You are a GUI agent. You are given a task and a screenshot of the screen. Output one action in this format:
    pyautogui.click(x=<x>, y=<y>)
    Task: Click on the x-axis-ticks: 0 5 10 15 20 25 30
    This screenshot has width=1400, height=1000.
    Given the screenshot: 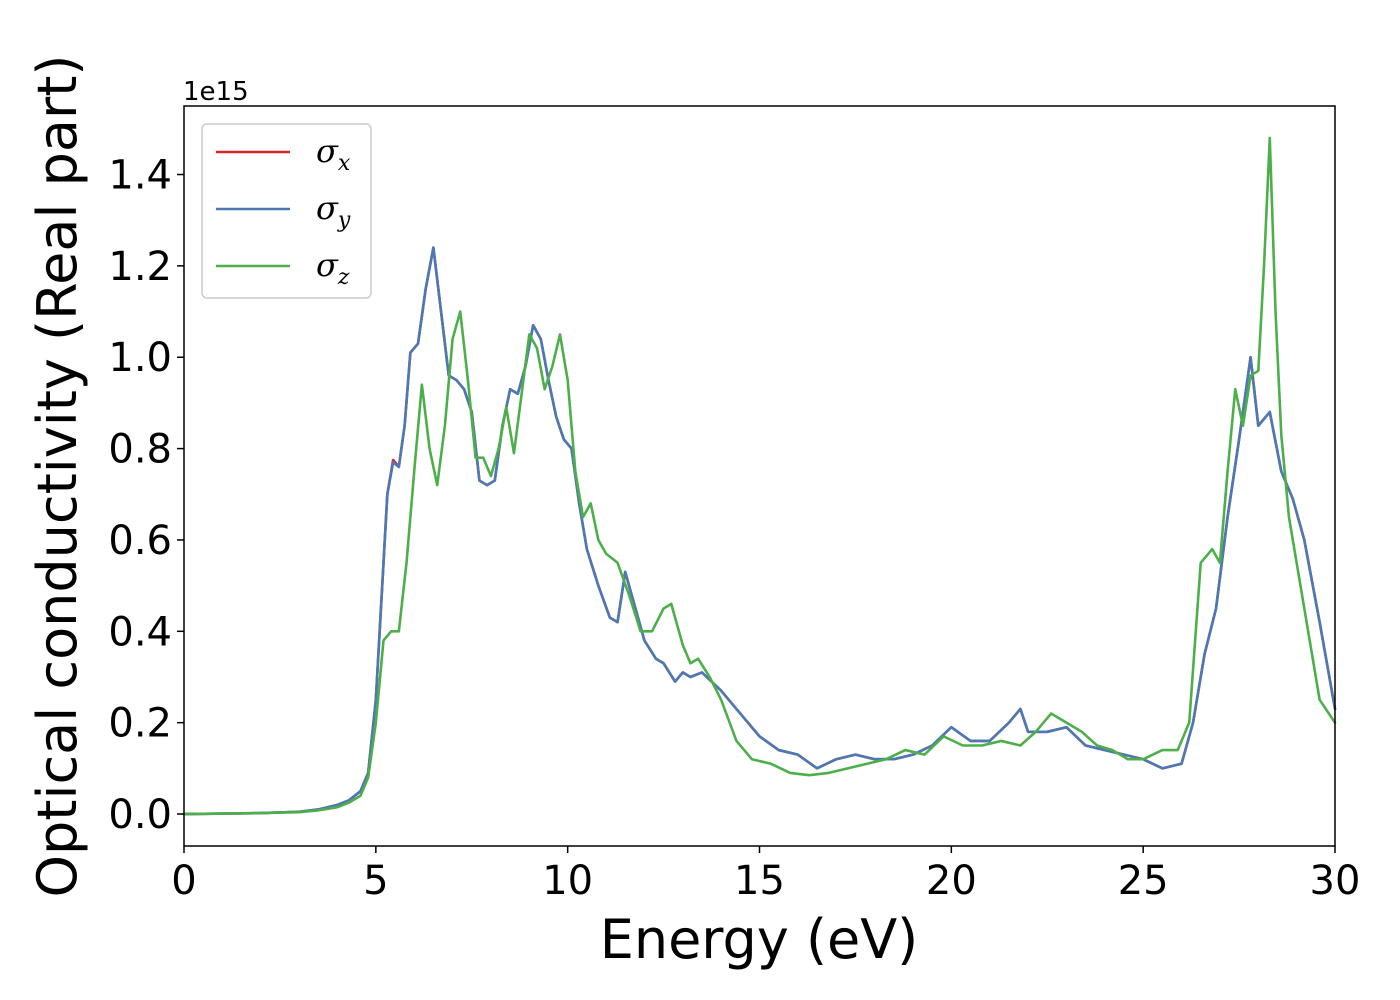 What is the action you would take?
    pyautogui.click(x=765, y=875)
    